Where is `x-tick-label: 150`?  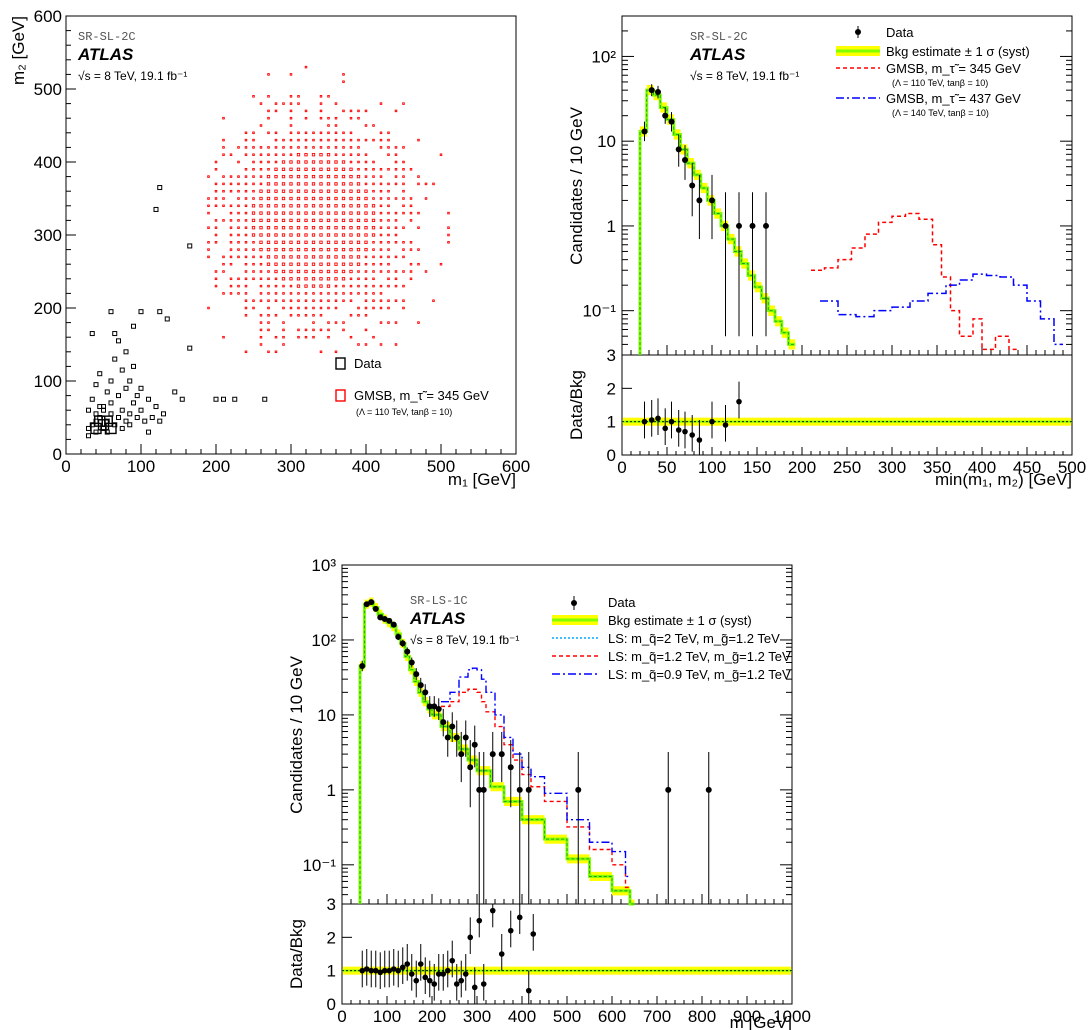 x-tick-label: 150 is located at coordinates (757, 467).